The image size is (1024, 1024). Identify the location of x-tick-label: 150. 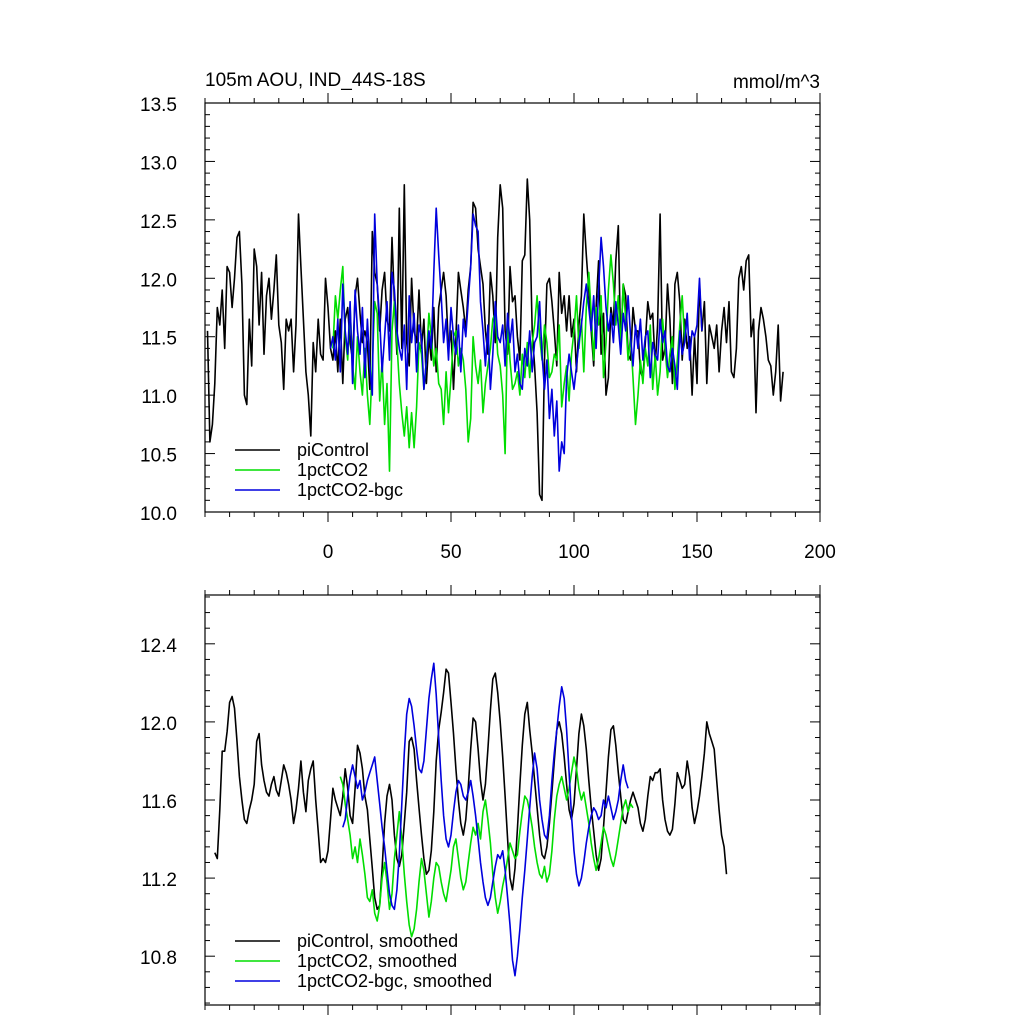
(697, 552).